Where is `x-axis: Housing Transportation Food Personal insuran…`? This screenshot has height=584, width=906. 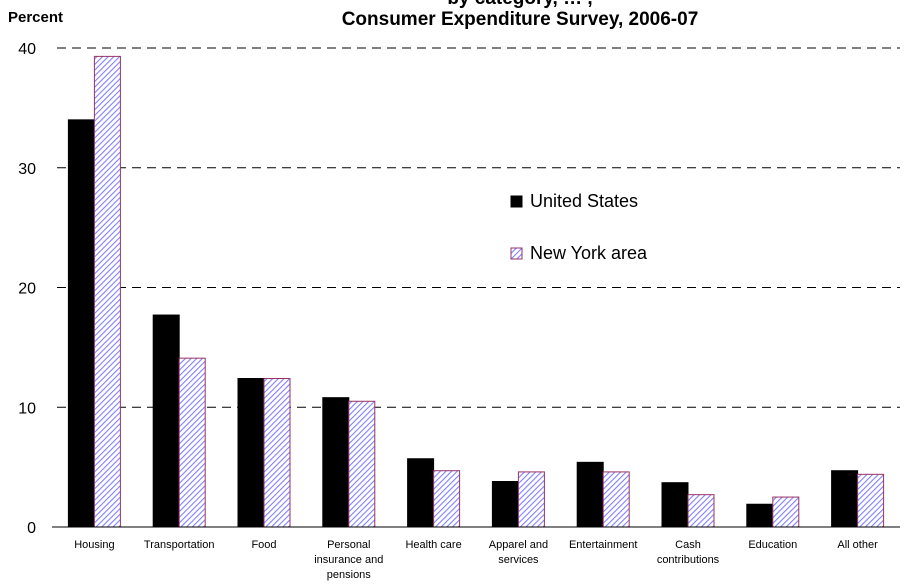 x-axis: Housing Transportation Food Personal insuran… is located at coordinates (476, 553).